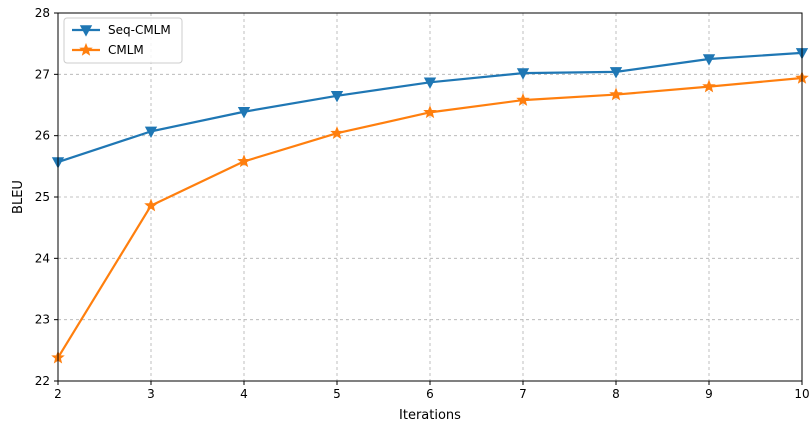 The height and width of the screenshot is (426, 810). I want to click on x-tick-label: 6, so click(430, 394).